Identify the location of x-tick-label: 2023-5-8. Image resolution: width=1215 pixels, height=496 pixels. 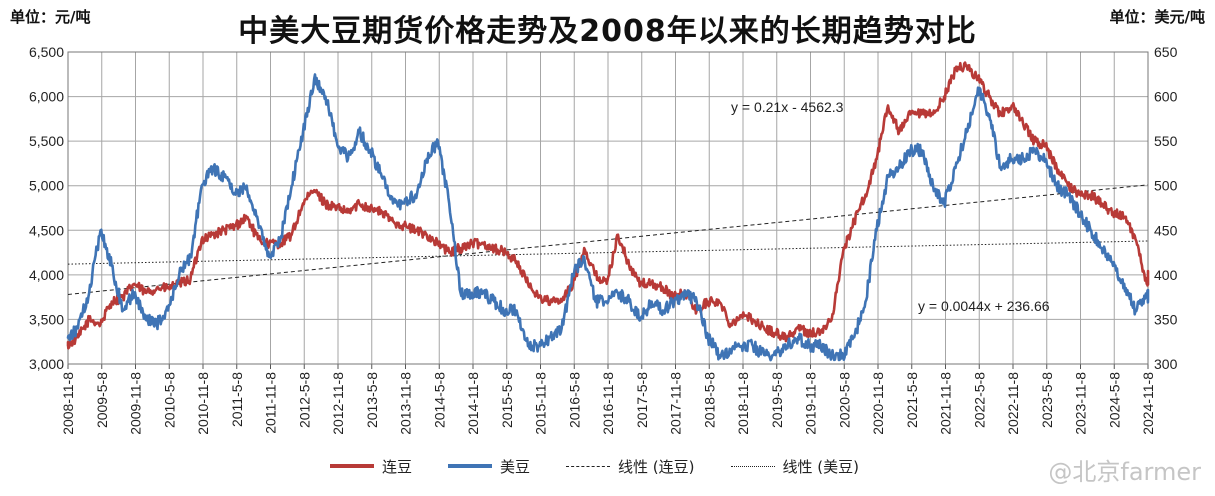
(1047, 400).